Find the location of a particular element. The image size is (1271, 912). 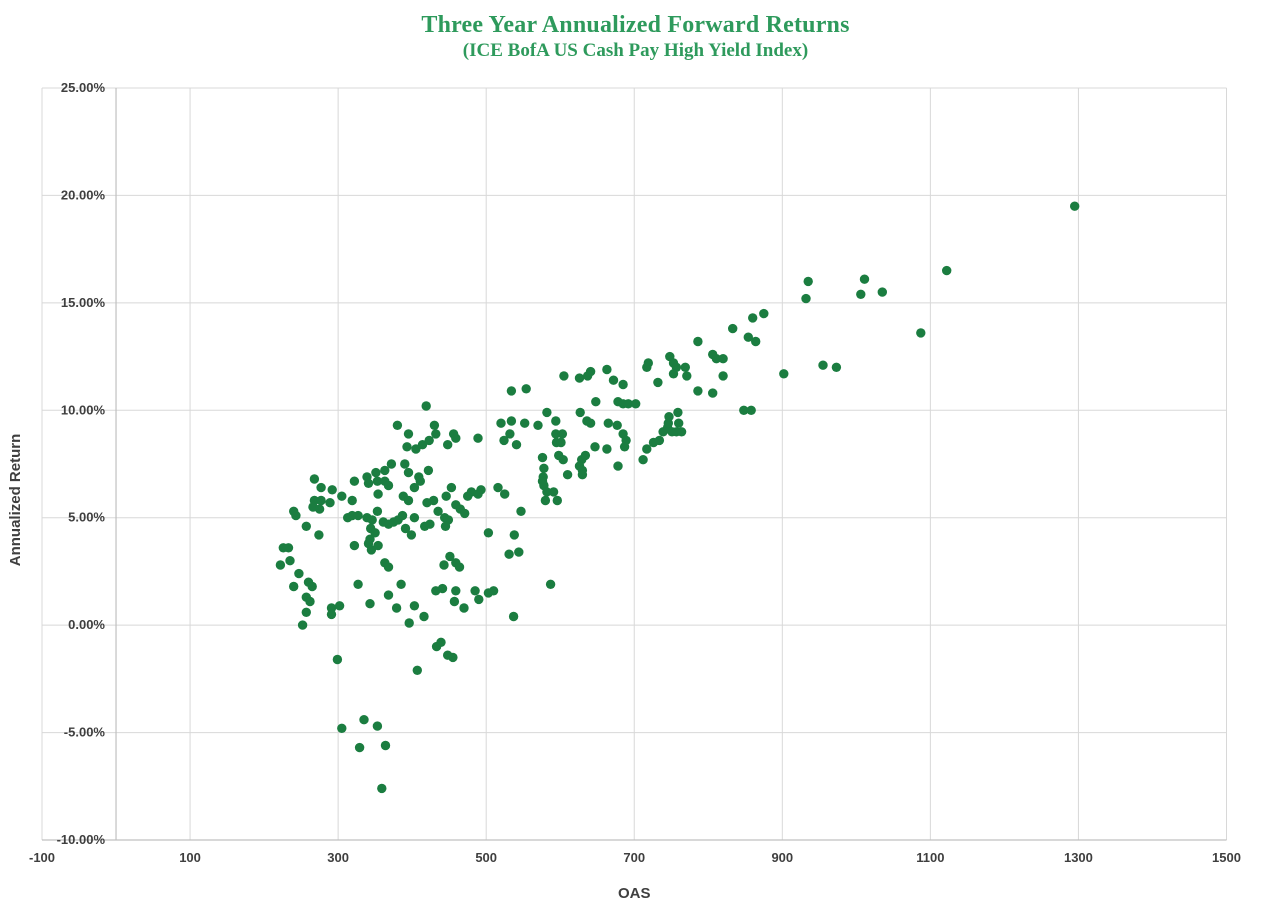

y-tick-label: 20.00% is located at coordinates (83, 194).